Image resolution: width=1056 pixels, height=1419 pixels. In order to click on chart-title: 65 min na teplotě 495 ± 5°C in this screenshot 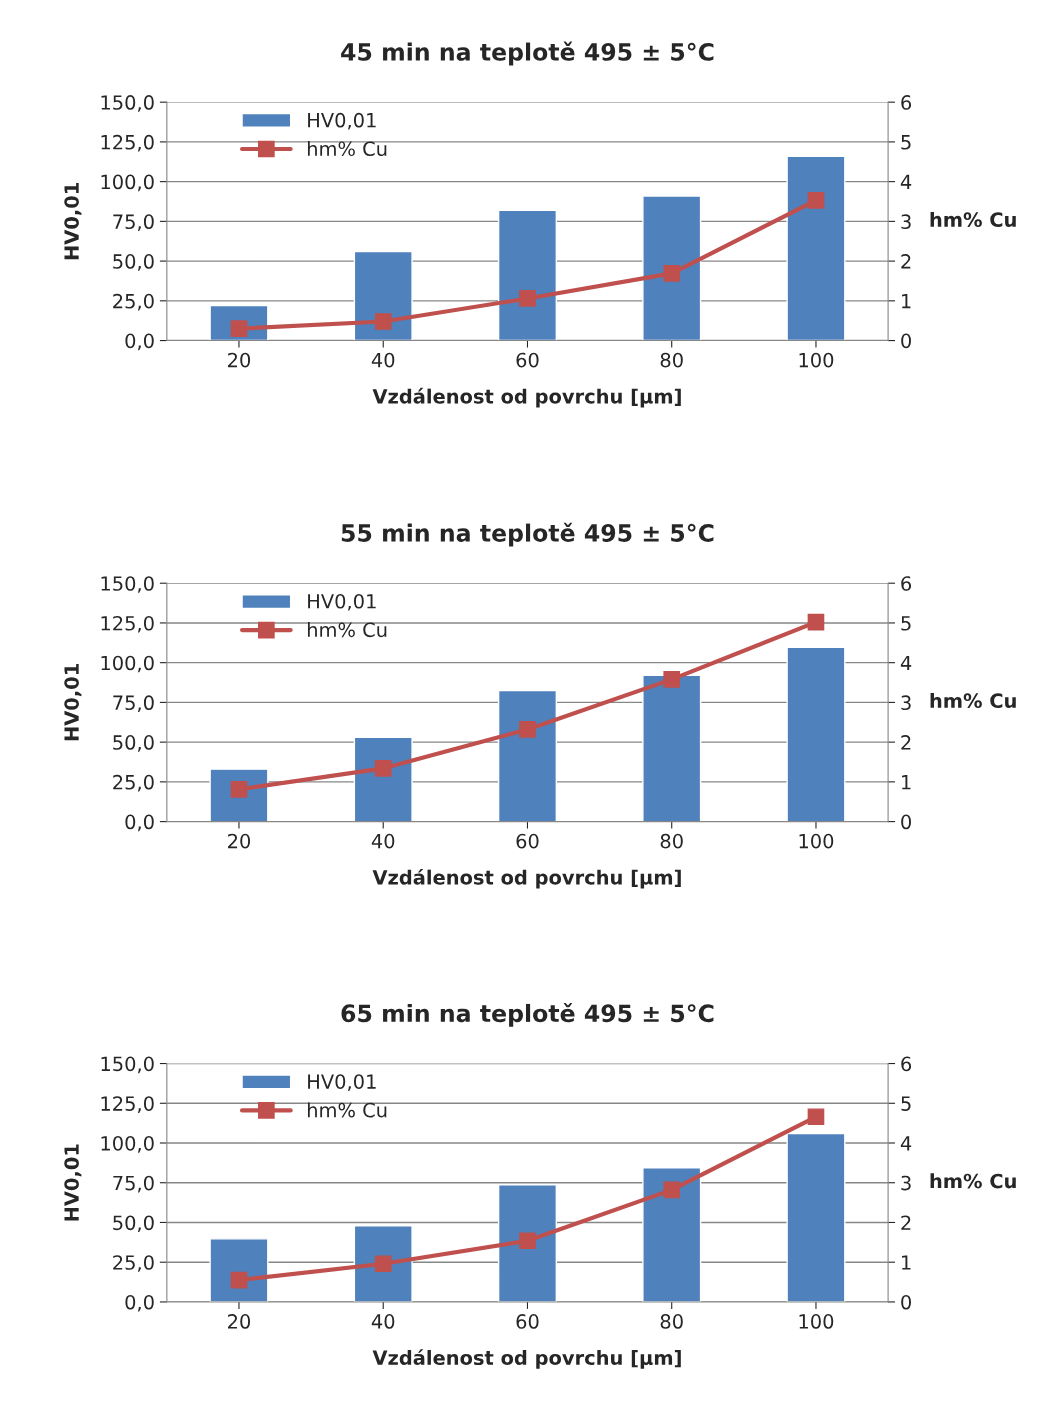, I will do `click(527, 1014)`.